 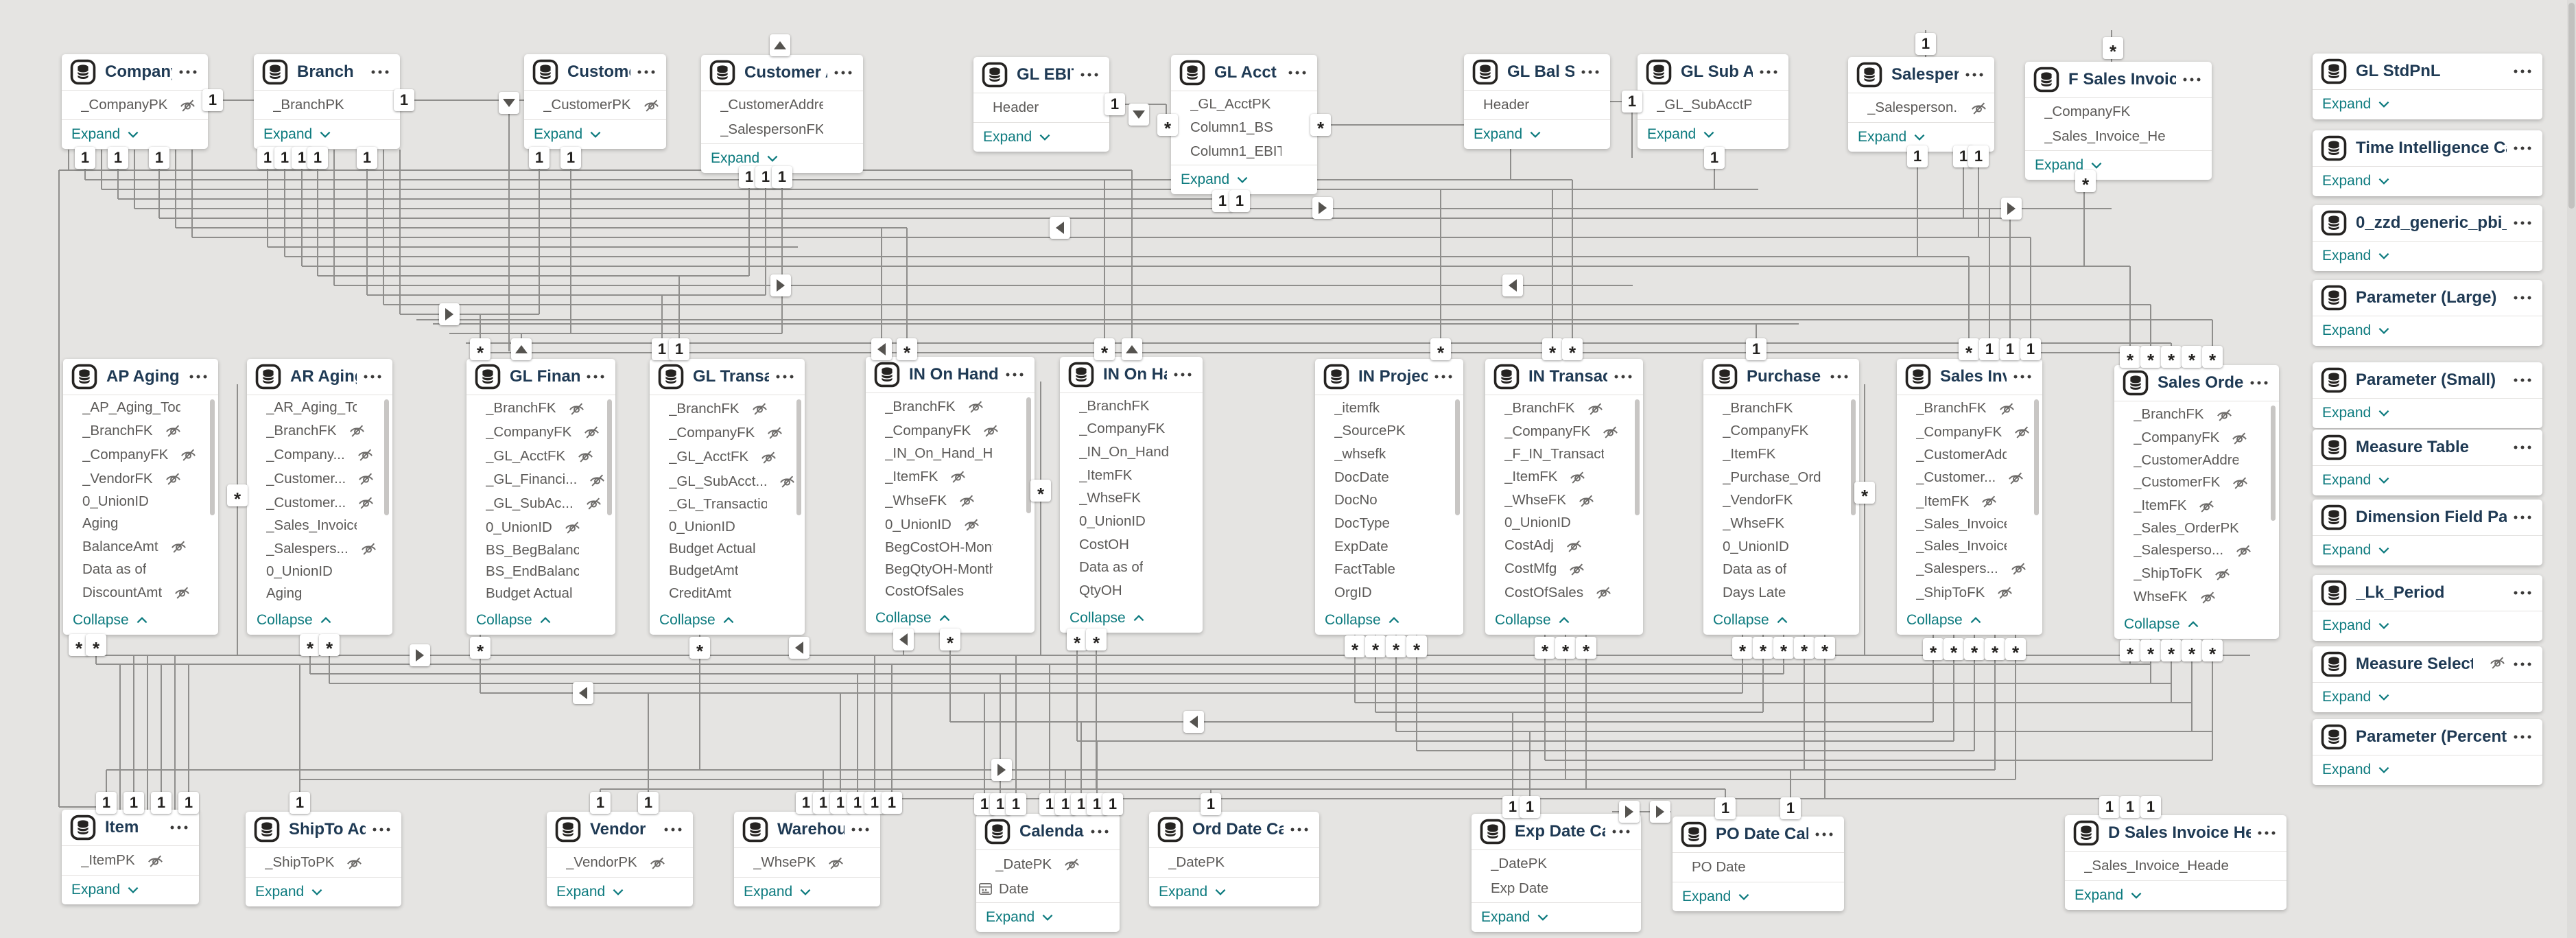 I want to click on table-header-gl-bal-sheet: GL Bal Sheet, so click(x=1537, y=72).